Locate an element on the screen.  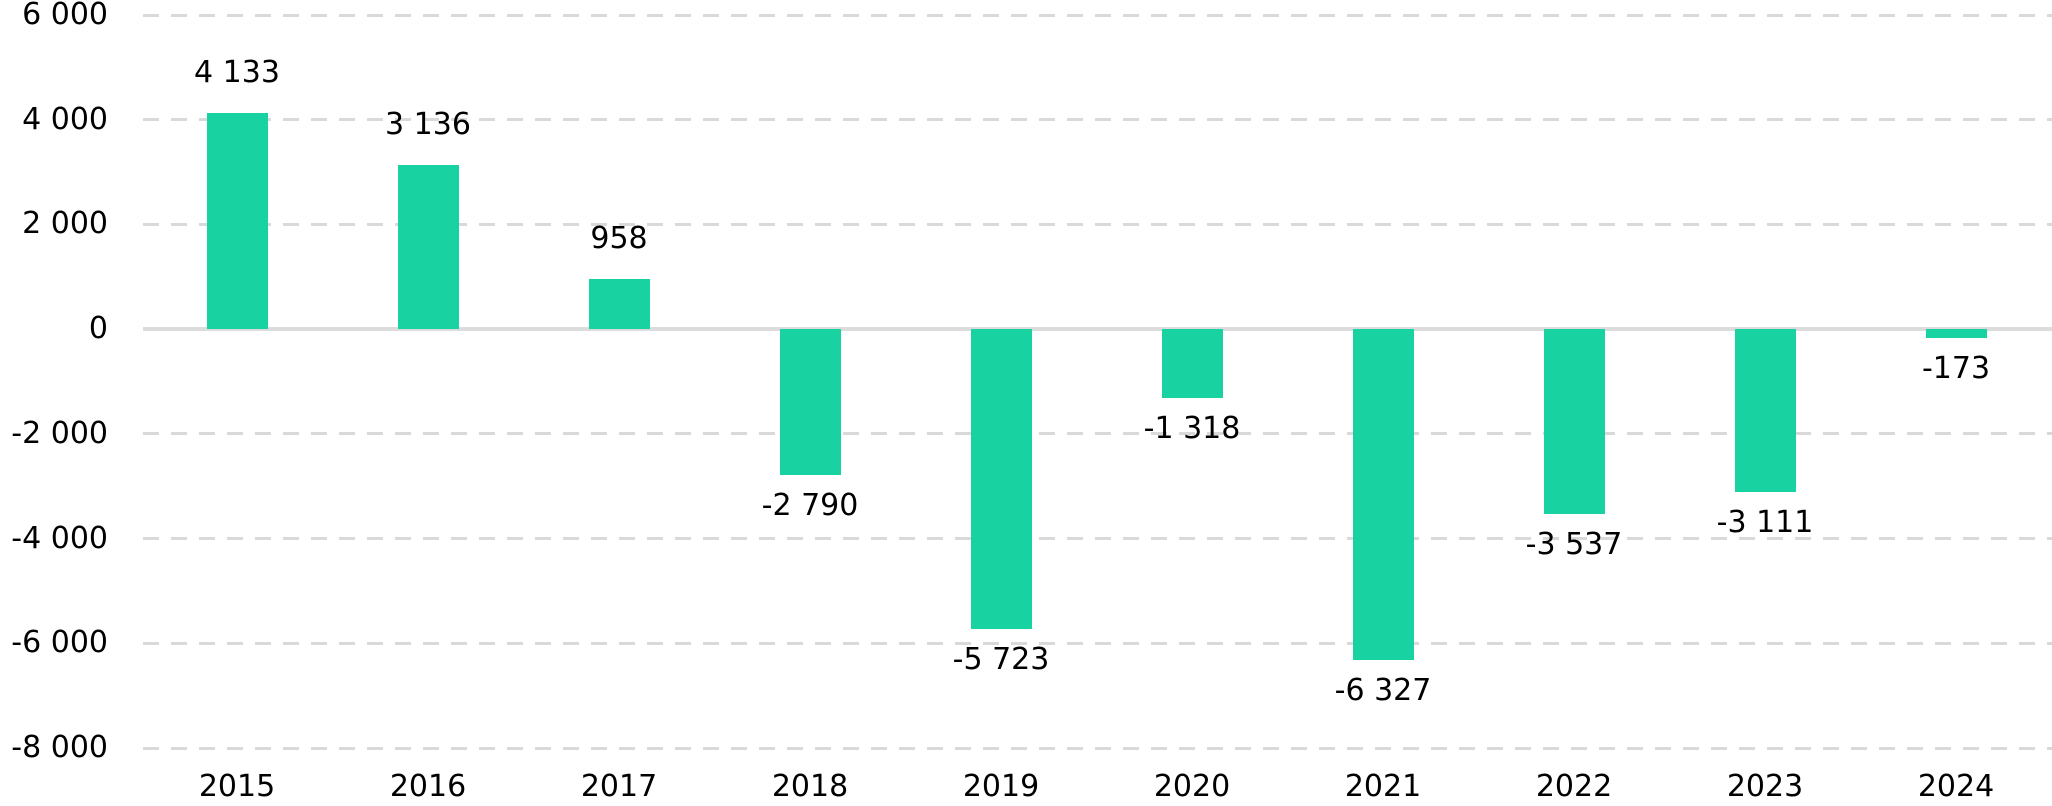
value-label-2024: -173 is located at coordinates (1956, 368).